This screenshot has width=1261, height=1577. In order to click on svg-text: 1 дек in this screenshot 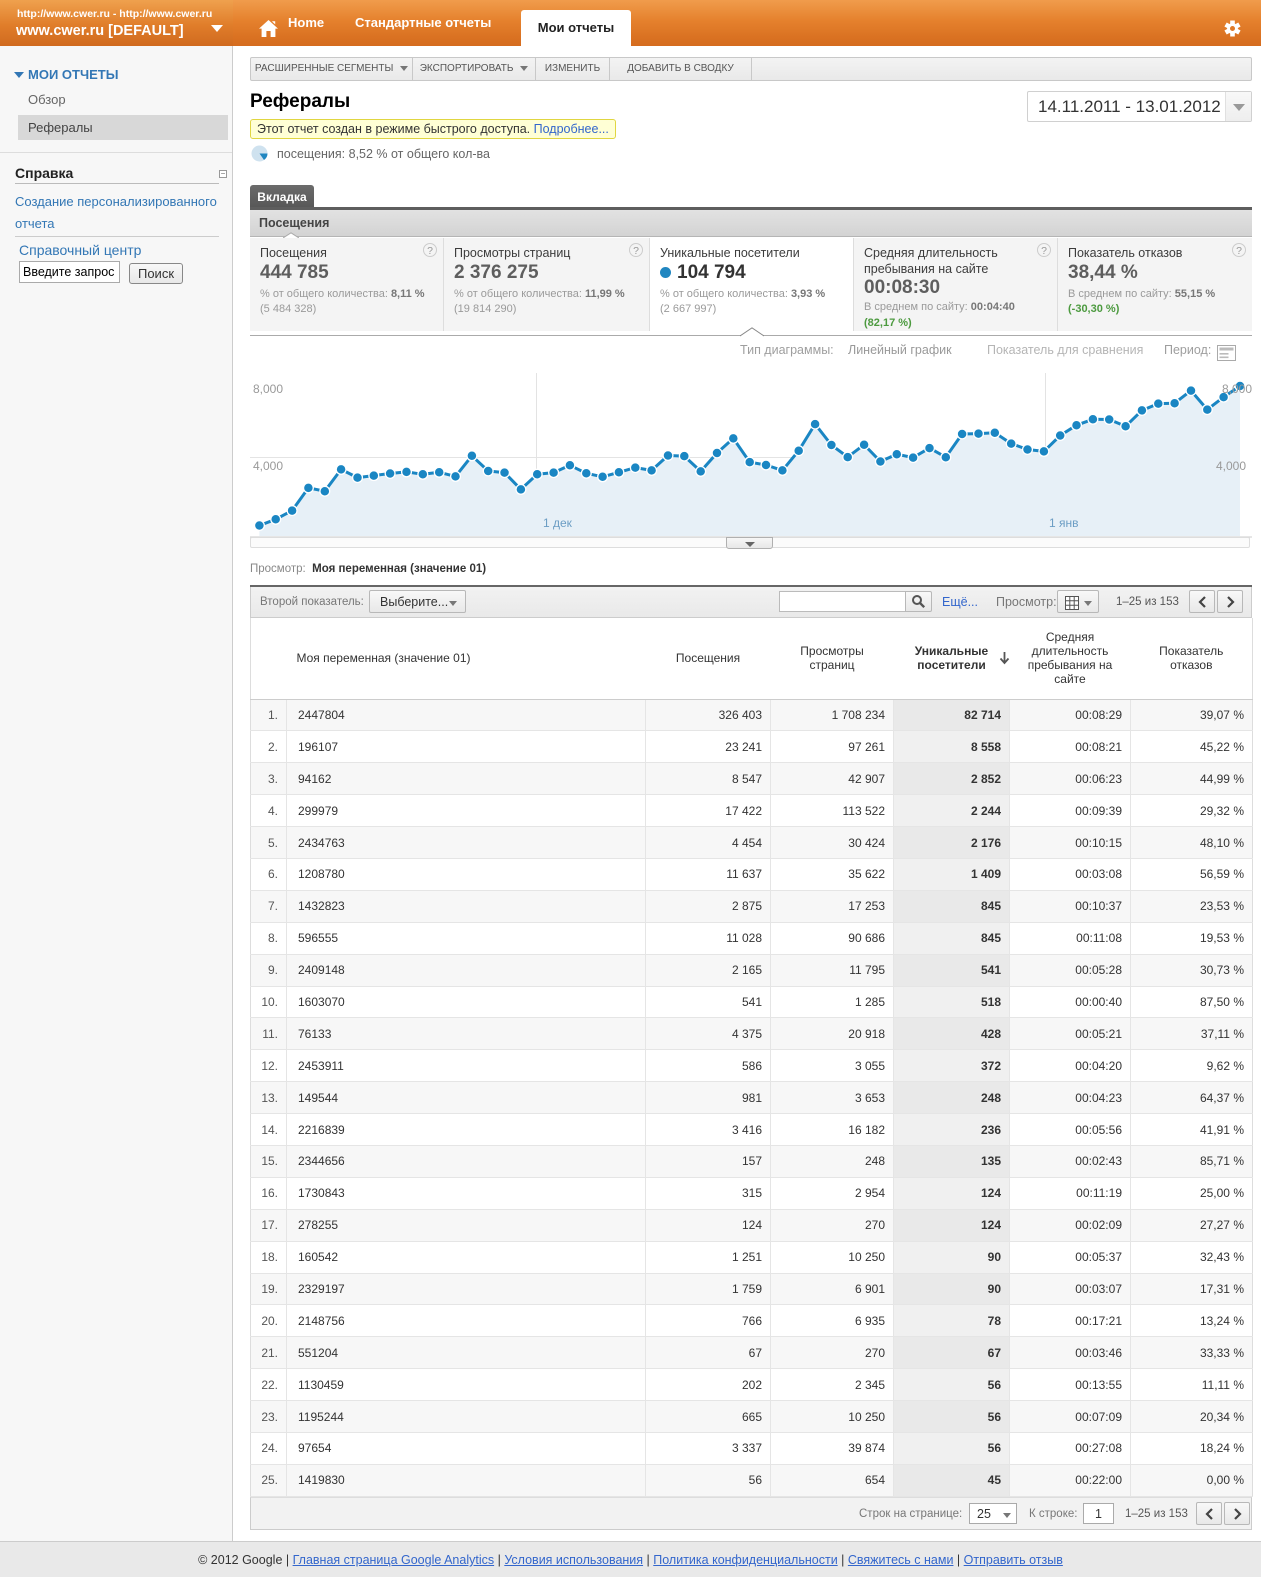, I will do `click(558, 523)`.